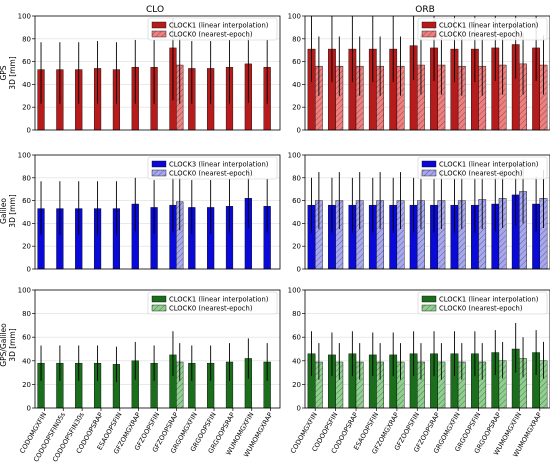  What do you see at coordinates (4, 72) in the screenshot?
I see `row-ylabel-gps-name: GPS` at bounding box center [4, 72].